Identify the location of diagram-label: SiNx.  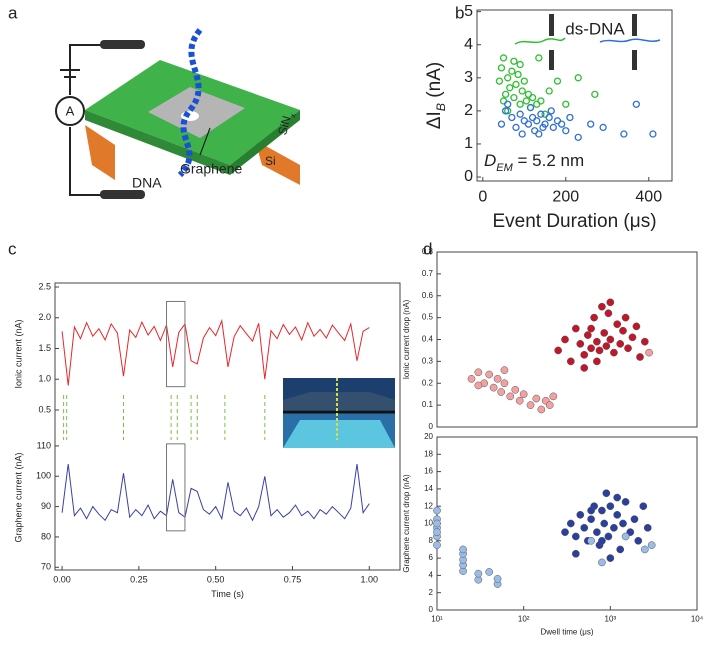
(286, 123).